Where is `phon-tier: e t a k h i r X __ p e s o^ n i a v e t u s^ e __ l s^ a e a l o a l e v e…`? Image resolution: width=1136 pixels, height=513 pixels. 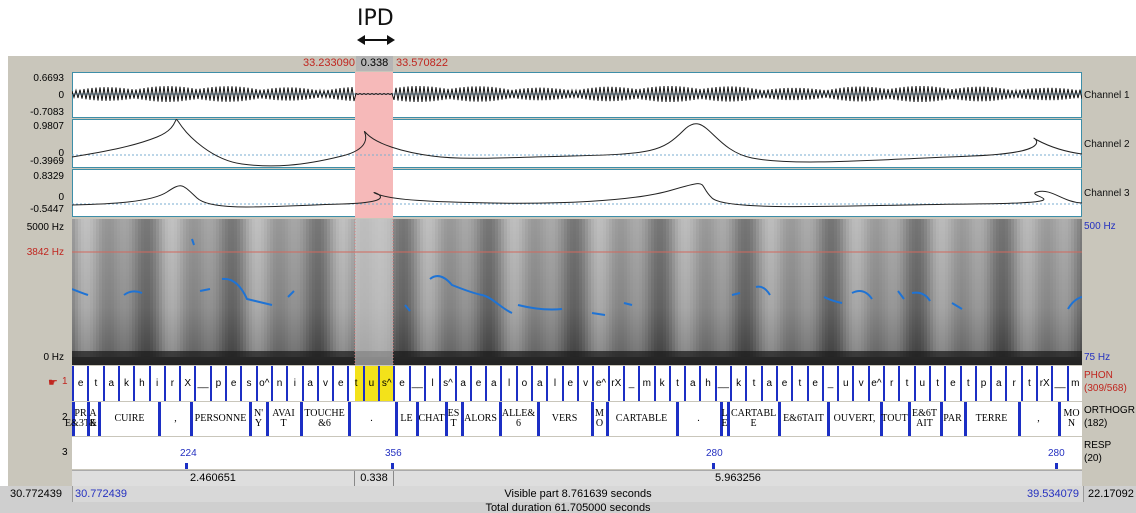 phon-tier: e t a k h i r X __ p e s o^ n i a v e t u s^ e __ l s^ a e a l o a l e v e… is located at coordinates (577, 383).